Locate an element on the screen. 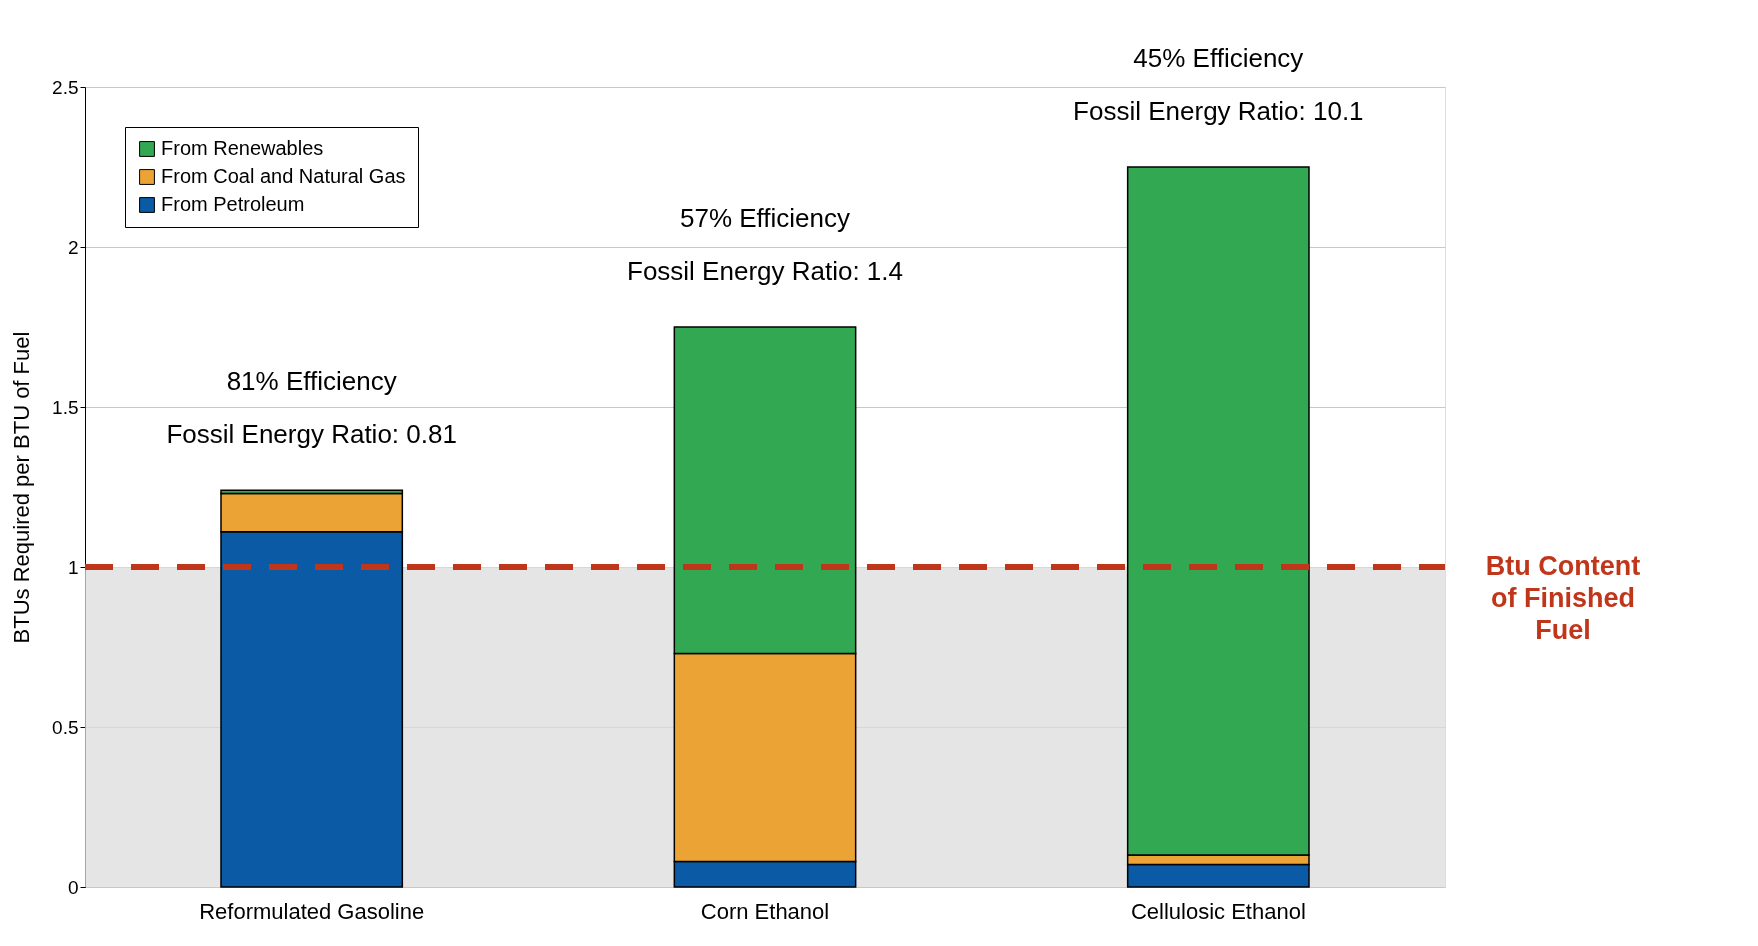  legend-label: From Renewables is located at coordinates (242, 148).